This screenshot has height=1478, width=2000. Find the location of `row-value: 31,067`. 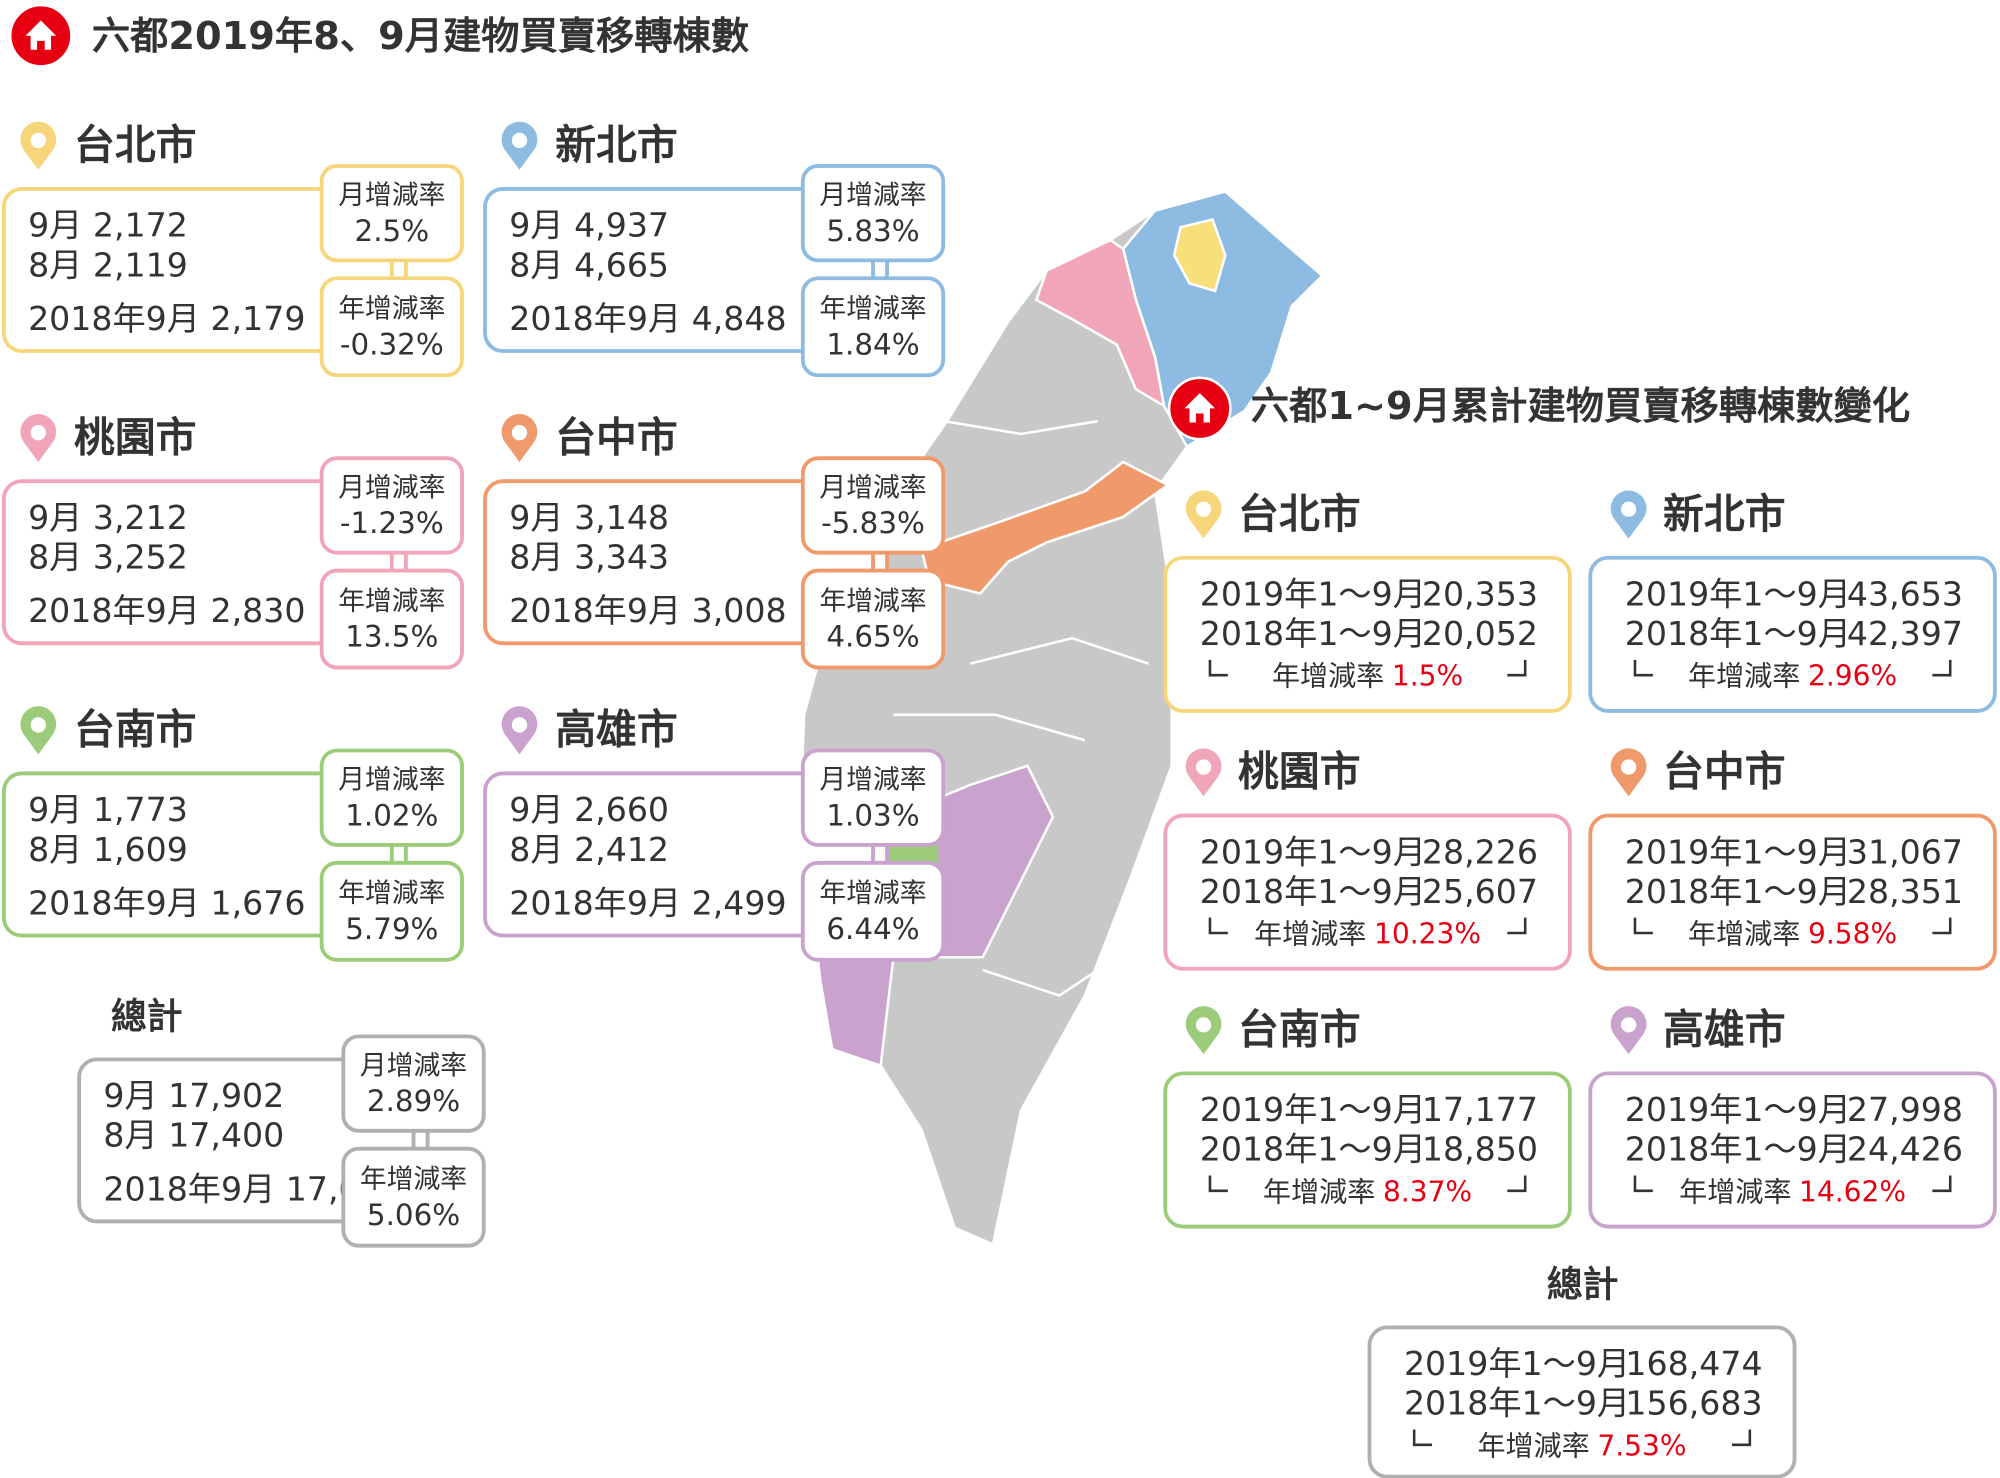

row-value: 31,067 is located at coordinates (1905, 851).